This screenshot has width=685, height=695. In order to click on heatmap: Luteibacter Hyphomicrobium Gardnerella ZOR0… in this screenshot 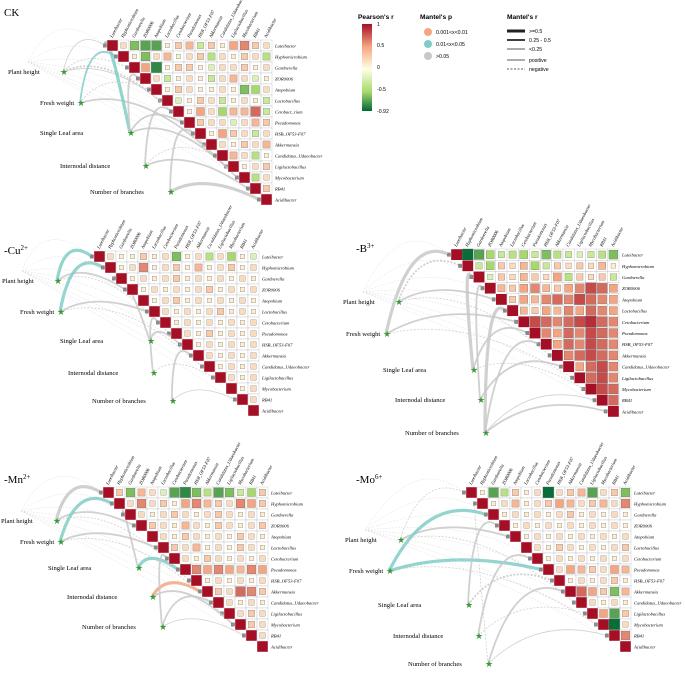, I will do `click(201, 310)`.